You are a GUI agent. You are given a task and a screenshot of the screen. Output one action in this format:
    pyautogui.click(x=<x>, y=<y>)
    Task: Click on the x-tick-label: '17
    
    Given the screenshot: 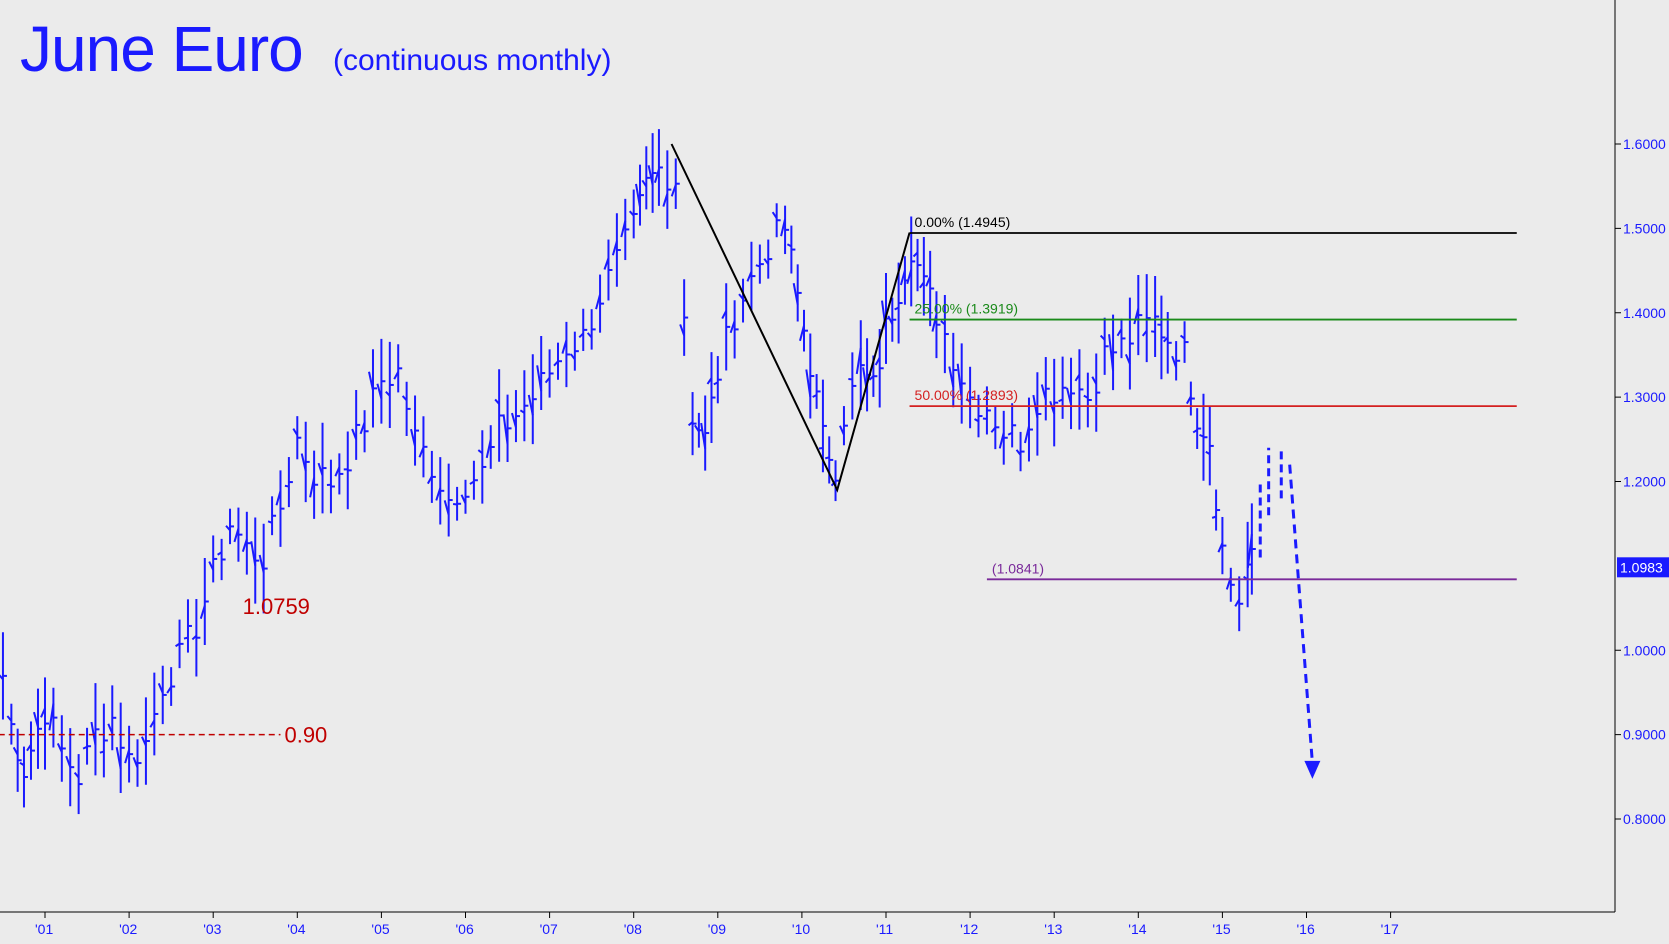 What is the action you would take?
    pyautogui.click(x=1390, y=929)
    